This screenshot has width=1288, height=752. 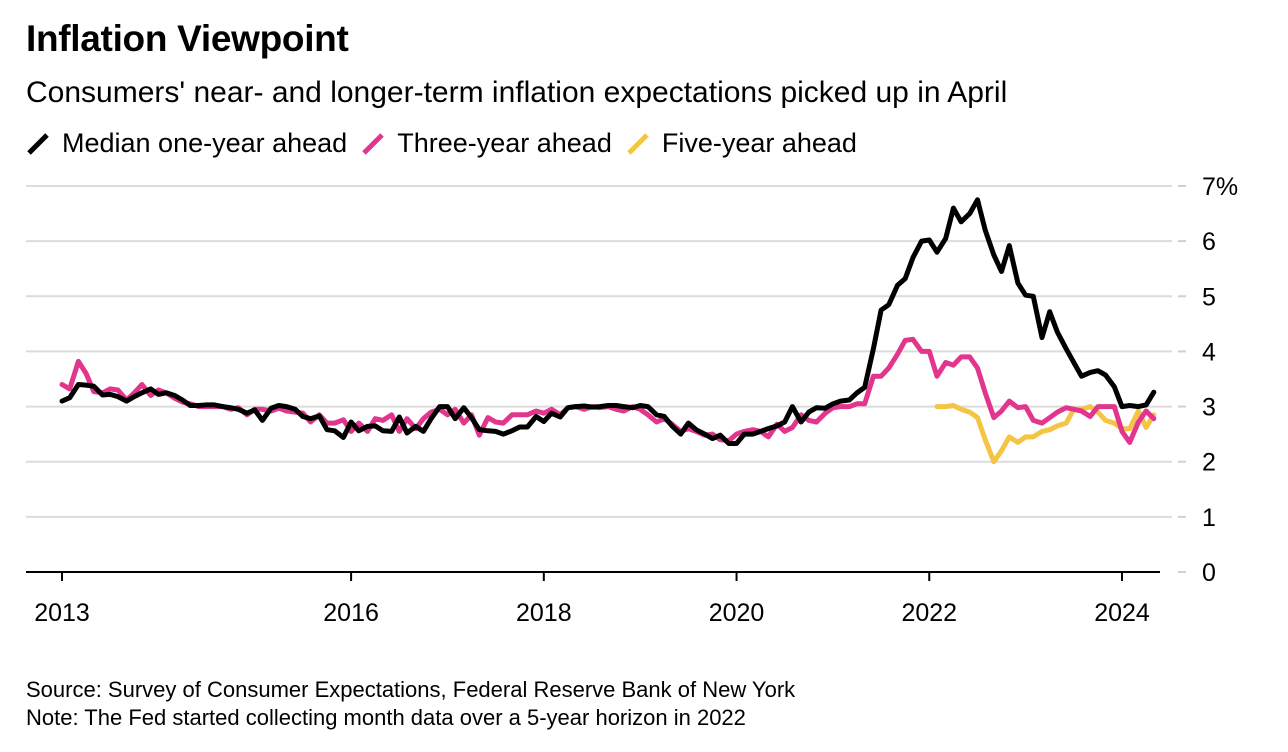 I want to click on x-tick-label: 2022, so click(x=929, y=613).